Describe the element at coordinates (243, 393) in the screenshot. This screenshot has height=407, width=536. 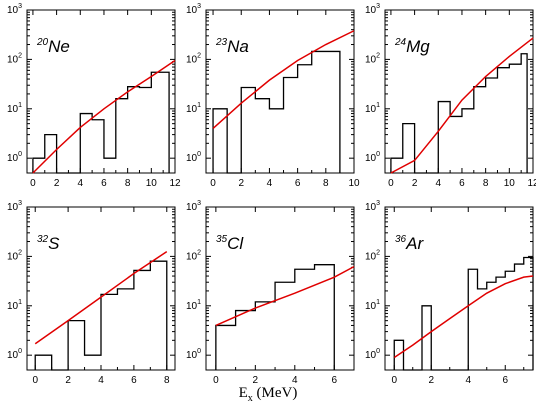
I see `x-axis-label-main: E` at that location.